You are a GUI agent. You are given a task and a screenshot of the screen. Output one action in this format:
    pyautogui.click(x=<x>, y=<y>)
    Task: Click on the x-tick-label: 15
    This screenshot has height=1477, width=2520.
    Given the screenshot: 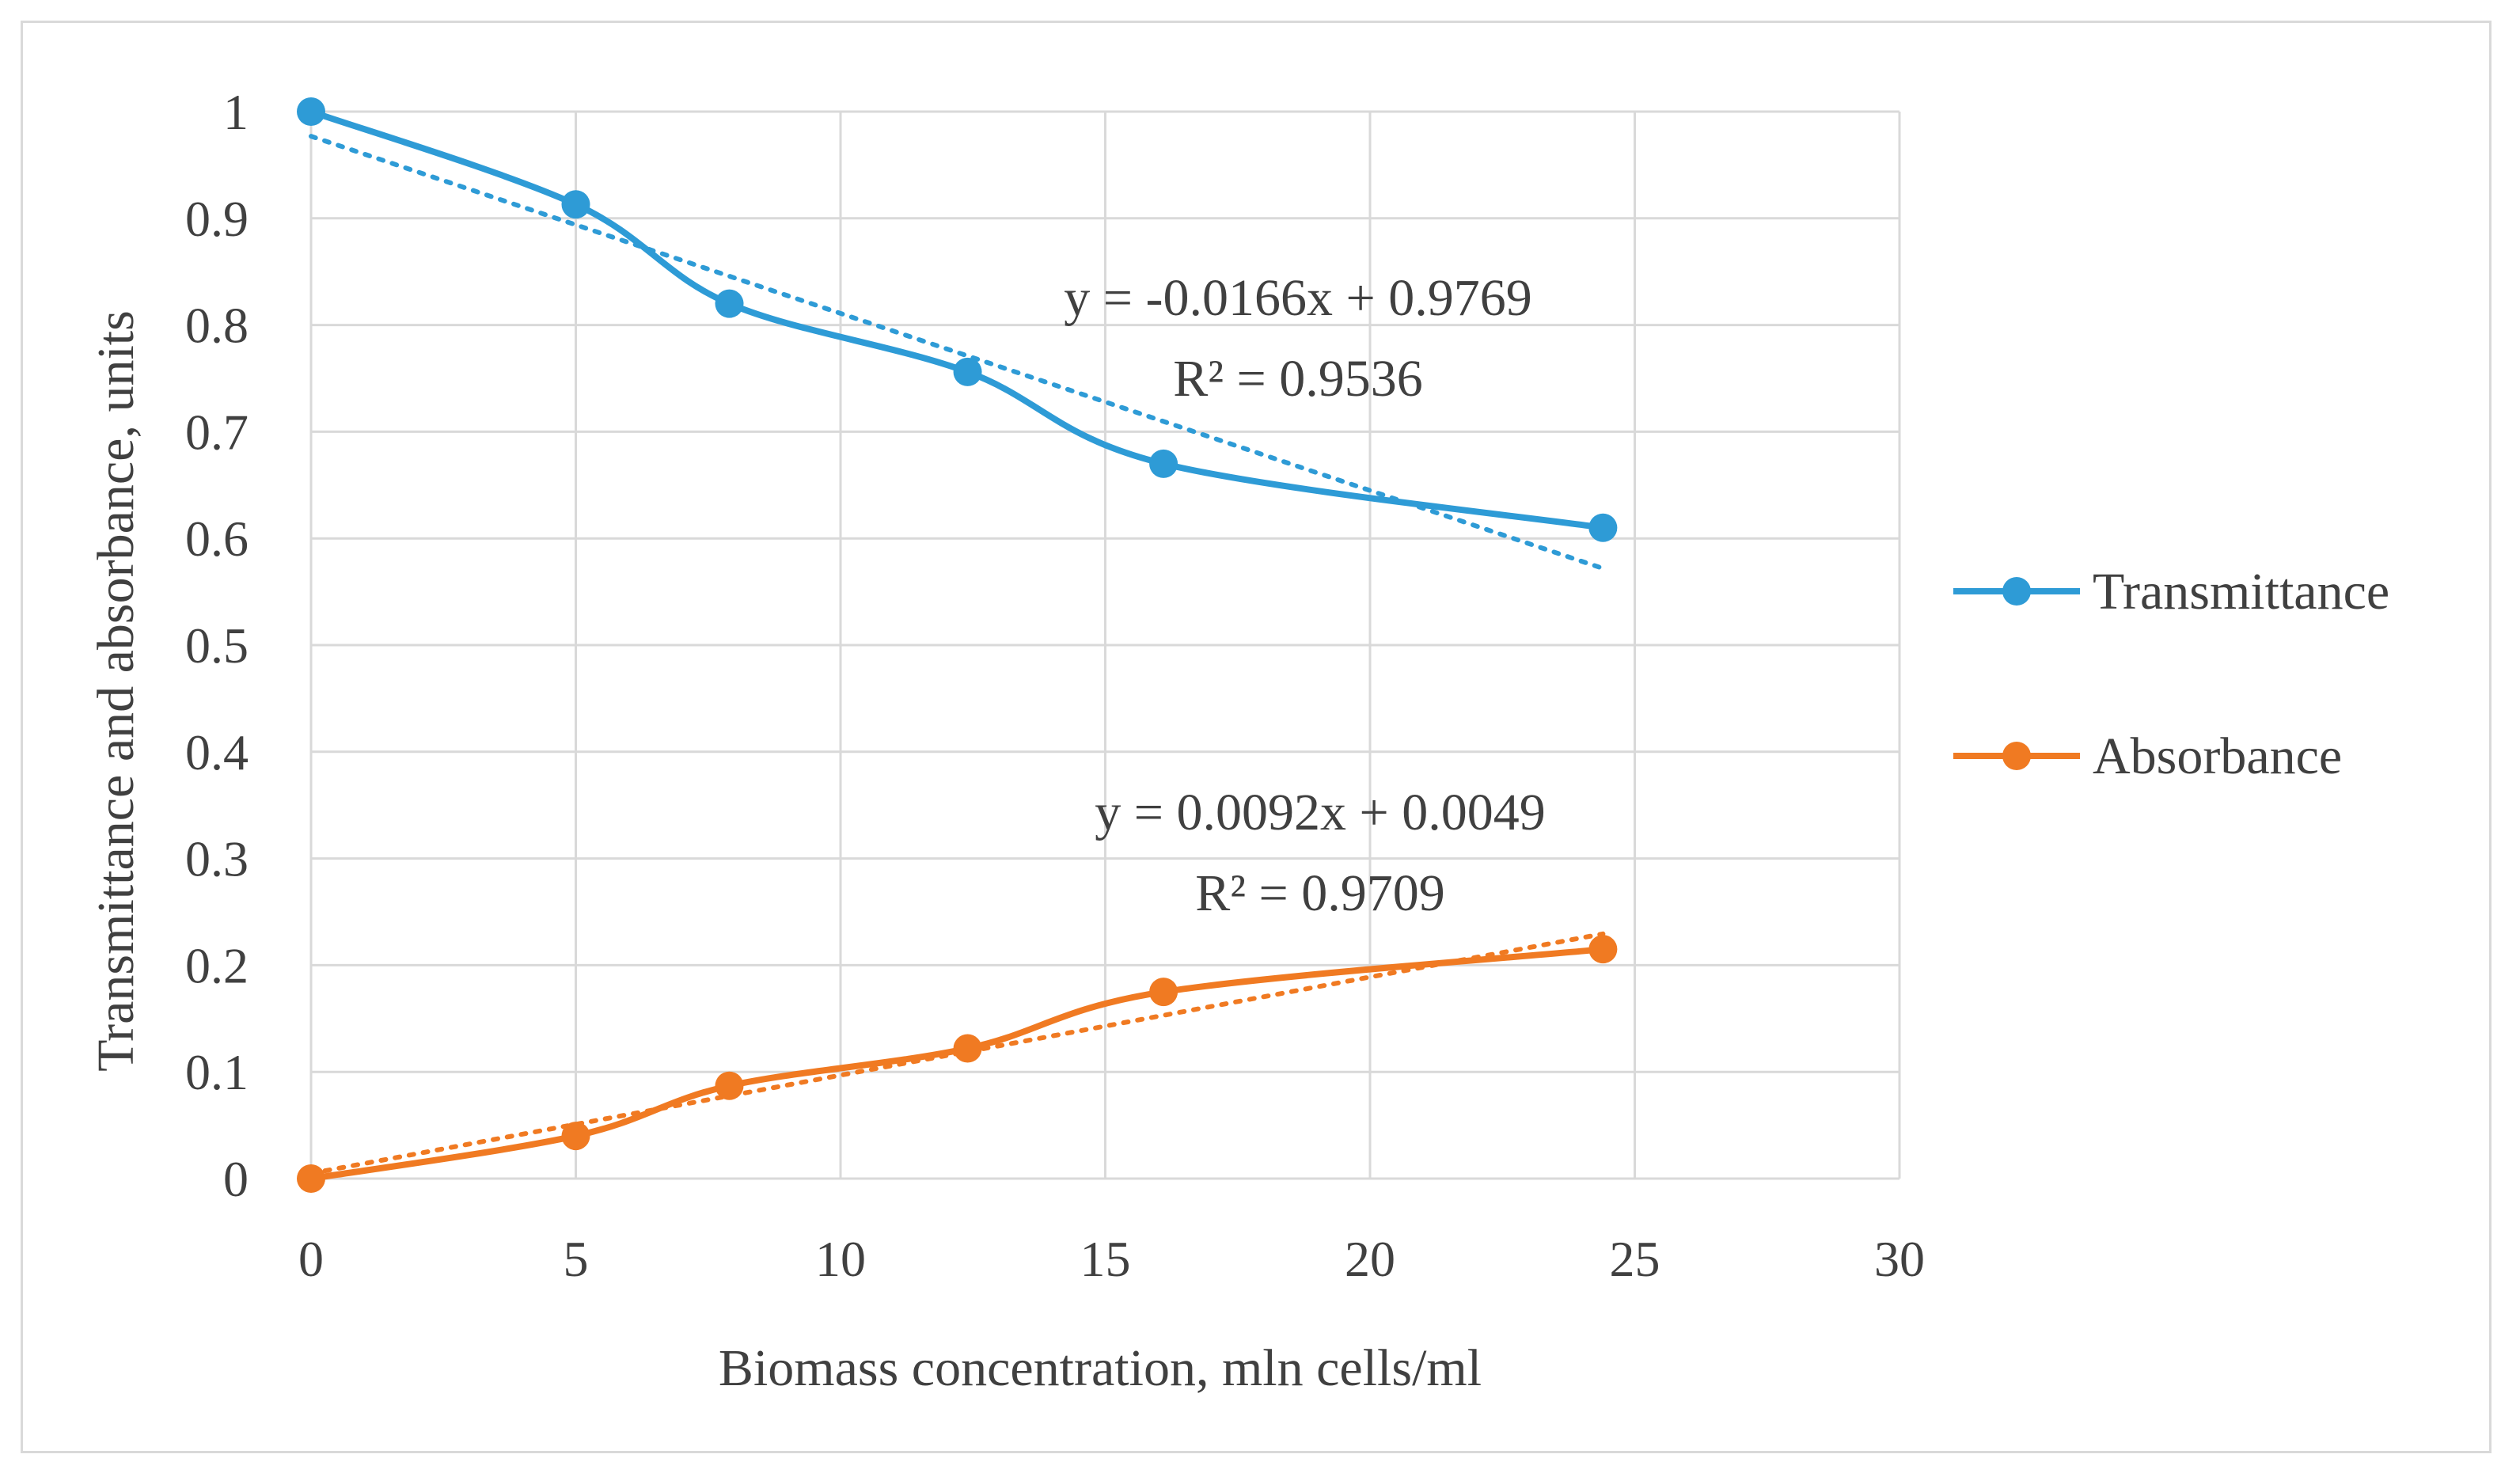 What is the action you would take?
    pyautogui.click(x=1105, y=1259)
    